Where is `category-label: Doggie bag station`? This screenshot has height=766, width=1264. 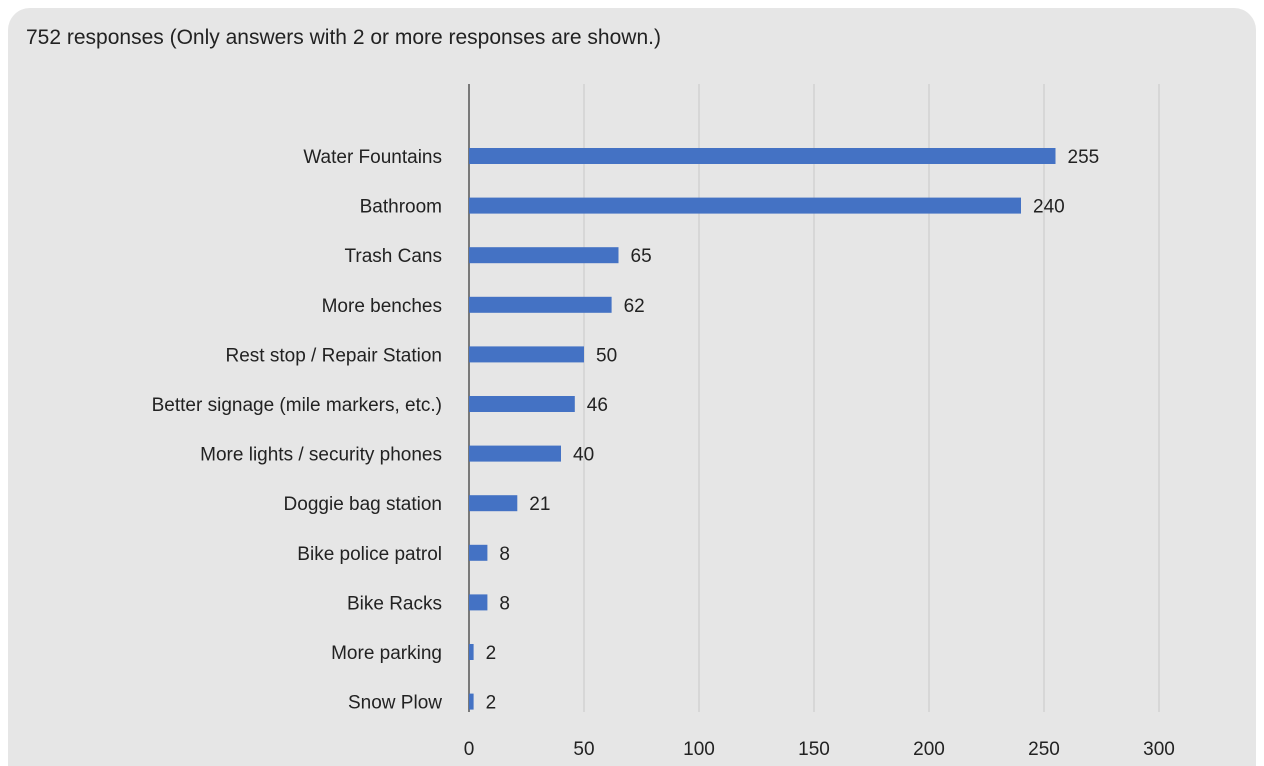
category-label: Doggie bag station is located at coordinates (363, 504).